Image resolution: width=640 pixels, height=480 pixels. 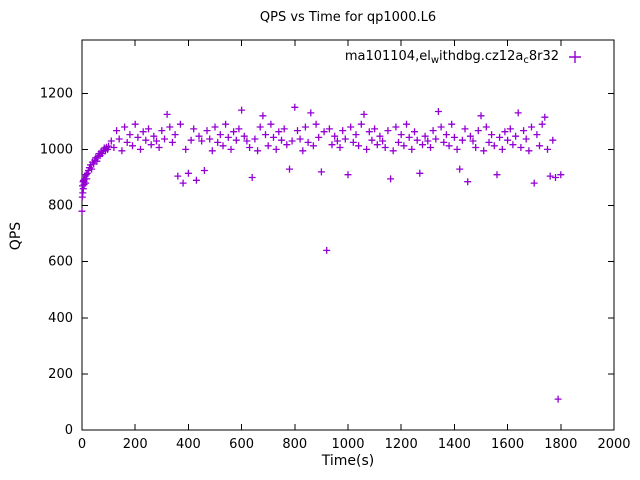 I want to click on legend-label-subscript: w, so click(x=434, y=60).